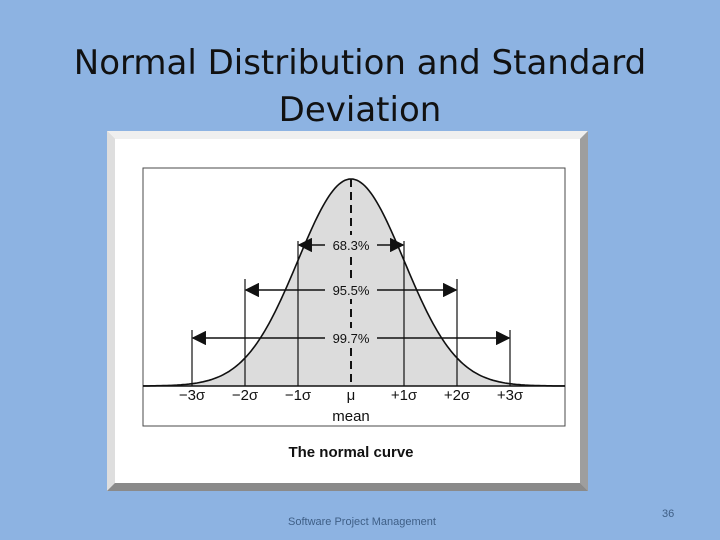  I want to click on axis-tick-label: −3σ, so click(192, 395).